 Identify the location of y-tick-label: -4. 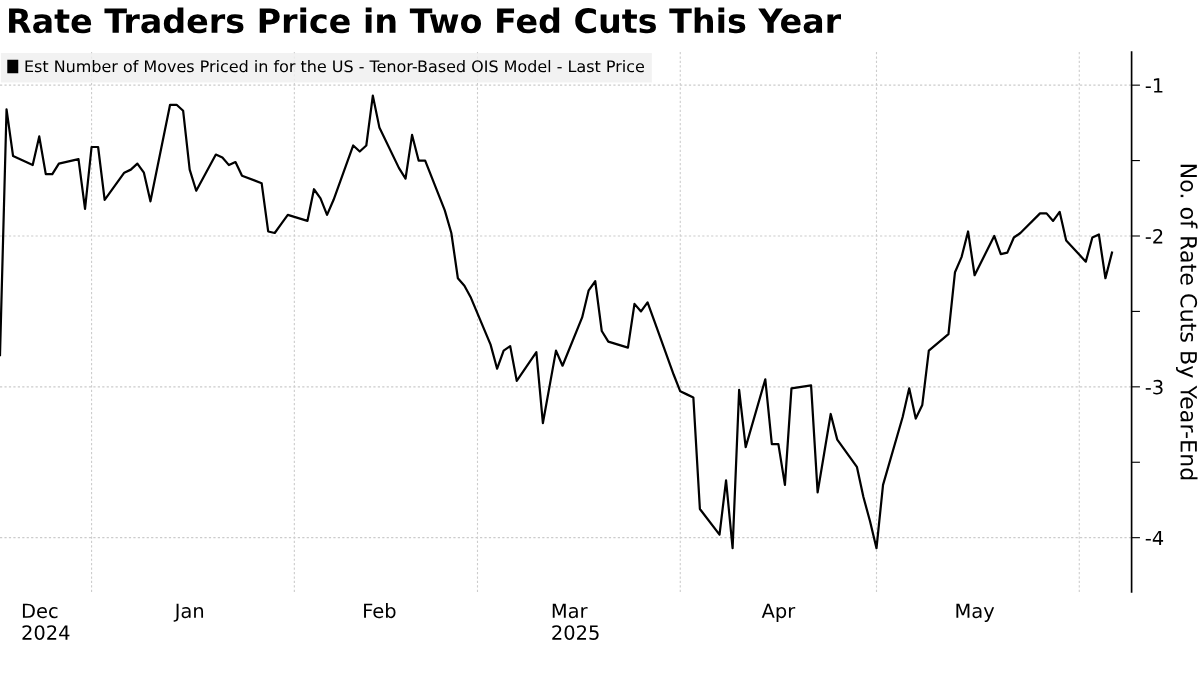
(1154, 538).